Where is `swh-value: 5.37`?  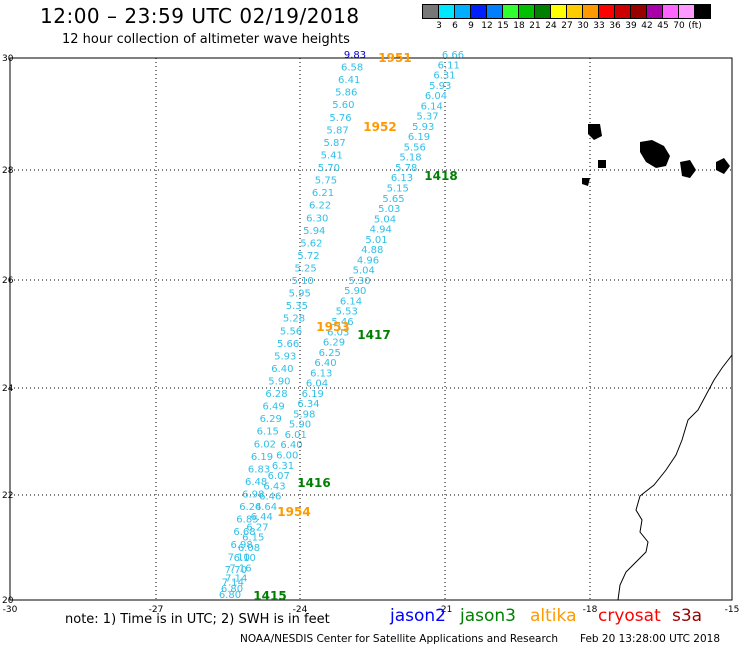
swh-value: 5.37 is located at coordinates (427, 117).